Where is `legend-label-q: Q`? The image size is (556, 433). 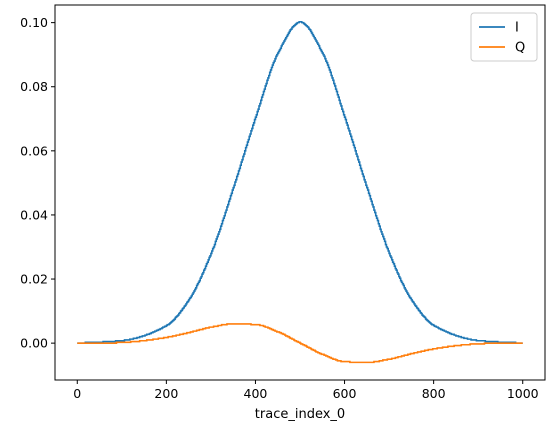 legend-label-q: Q is located at coordinates (520, 48).